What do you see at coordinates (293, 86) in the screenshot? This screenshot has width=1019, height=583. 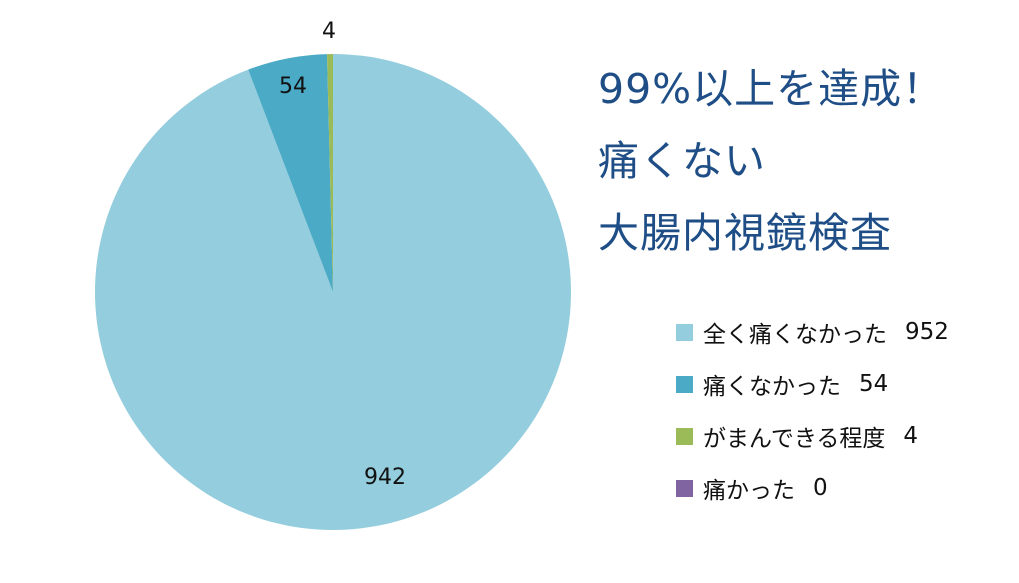 I see `data-label-slice-1: 54` at bounding box center [293, 86].